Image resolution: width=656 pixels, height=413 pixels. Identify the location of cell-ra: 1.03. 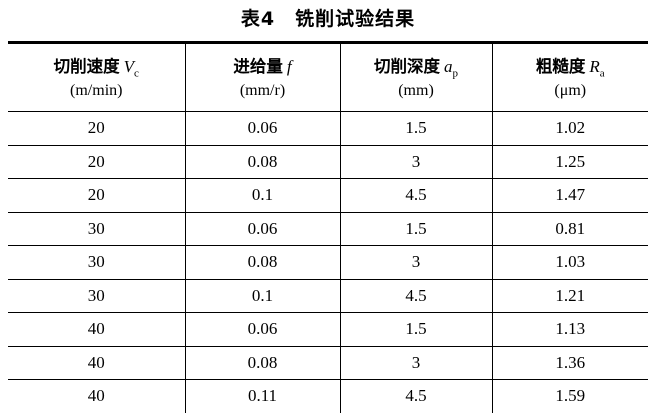
(569, 262).